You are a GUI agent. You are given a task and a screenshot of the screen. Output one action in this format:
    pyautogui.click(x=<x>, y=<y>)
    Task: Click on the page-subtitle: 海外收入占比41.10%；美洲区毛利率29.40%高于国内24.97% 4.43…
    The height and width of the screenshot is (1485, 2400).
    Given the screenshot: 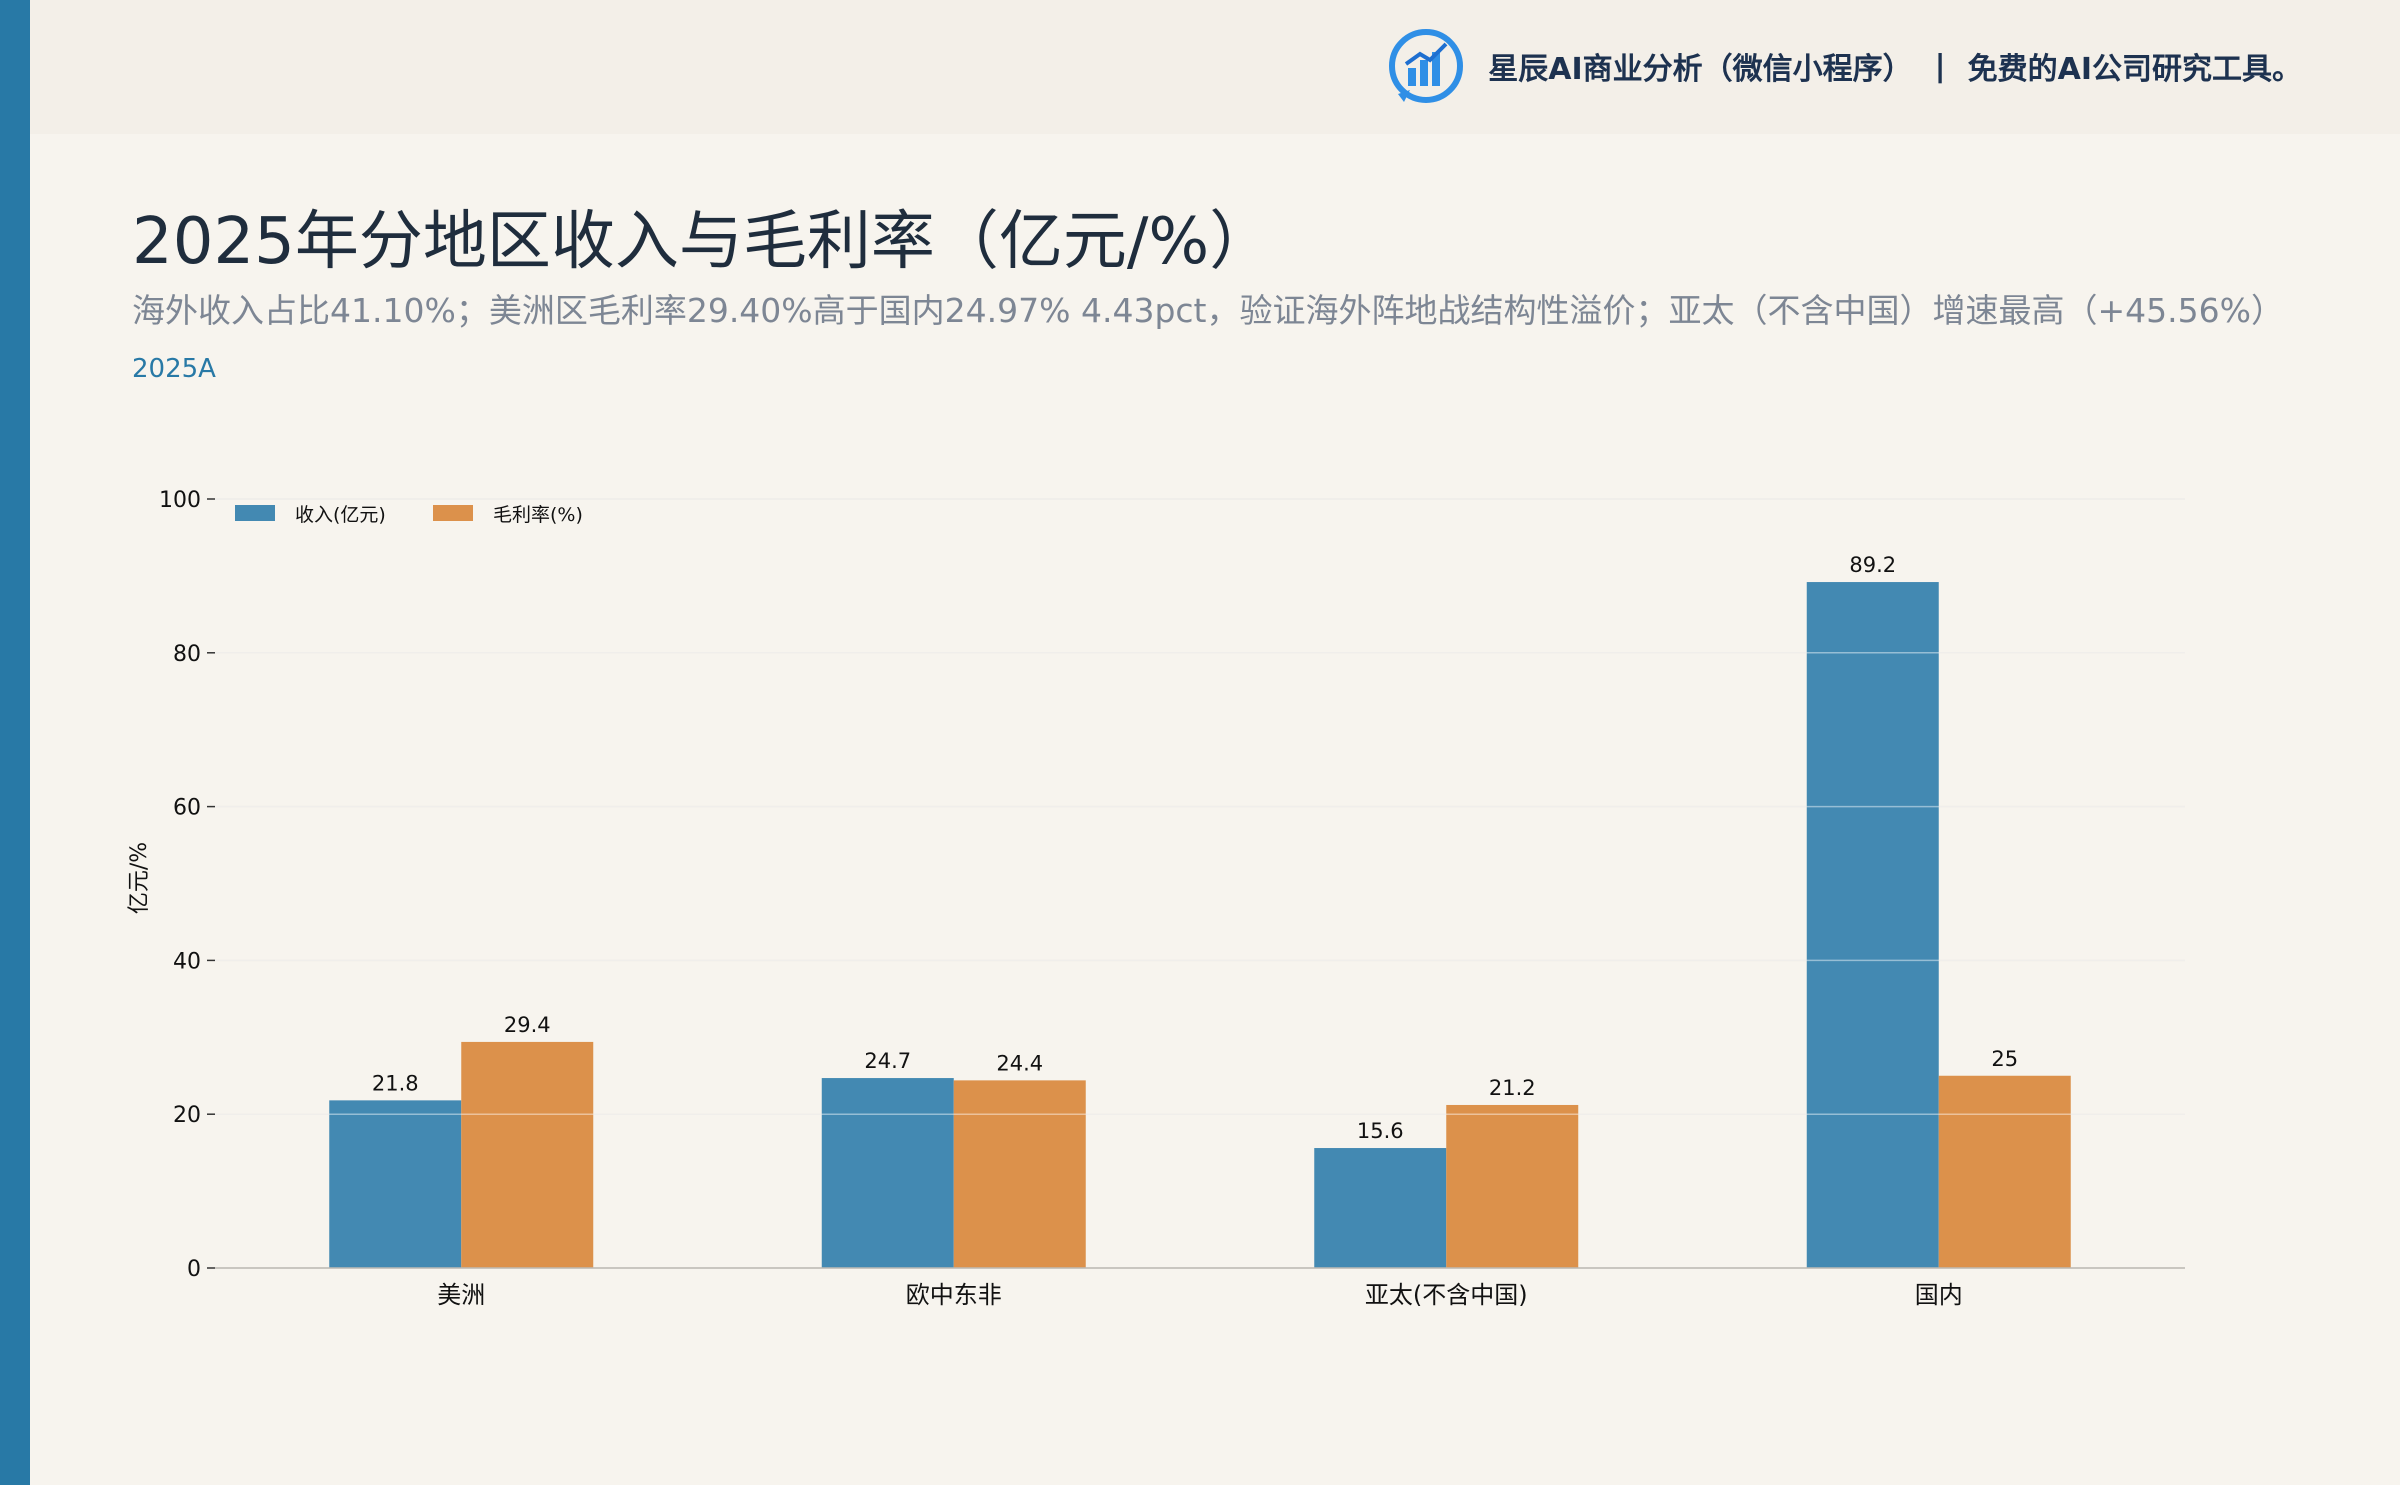 What is the action you would take?
    pyautogui.click(x=1208, y=310)
    